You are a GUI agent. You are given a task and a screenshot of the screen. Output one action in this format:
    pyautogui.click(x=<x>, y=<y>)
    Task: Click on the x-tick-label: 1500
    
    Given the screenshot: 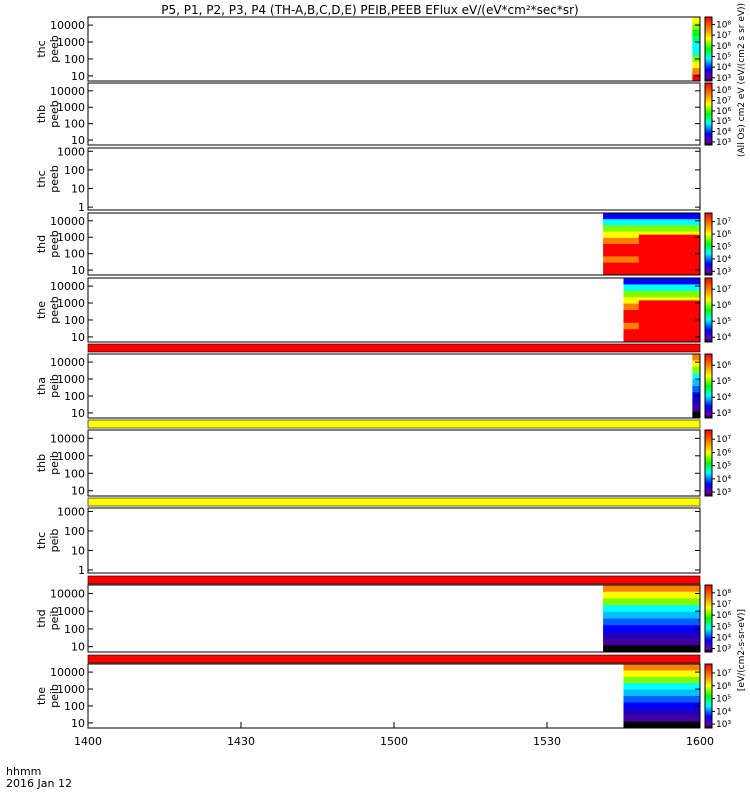 What is the action you would take?
    pyautogui.click(x=394, y=741)
    